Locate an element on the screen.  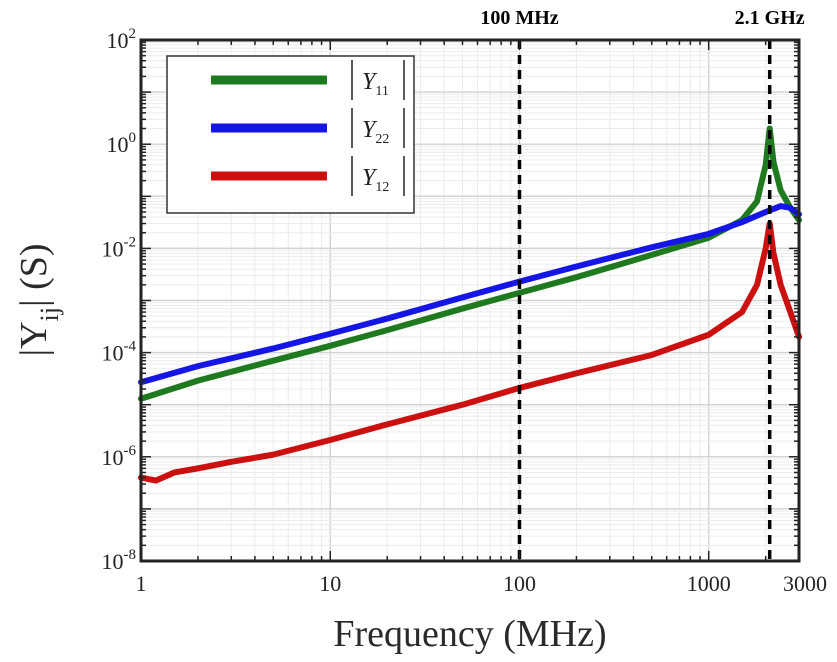
y-axis-title-tail: | (S) is located at coordinates (34, 275).